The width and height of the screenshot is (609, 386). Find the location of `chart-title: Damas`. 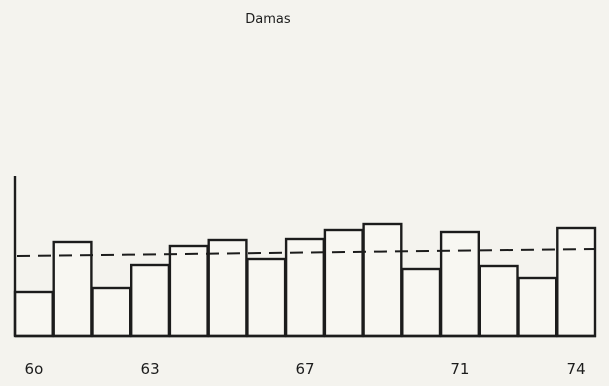

chart-title: Damas is located at coordinates (268, 19).